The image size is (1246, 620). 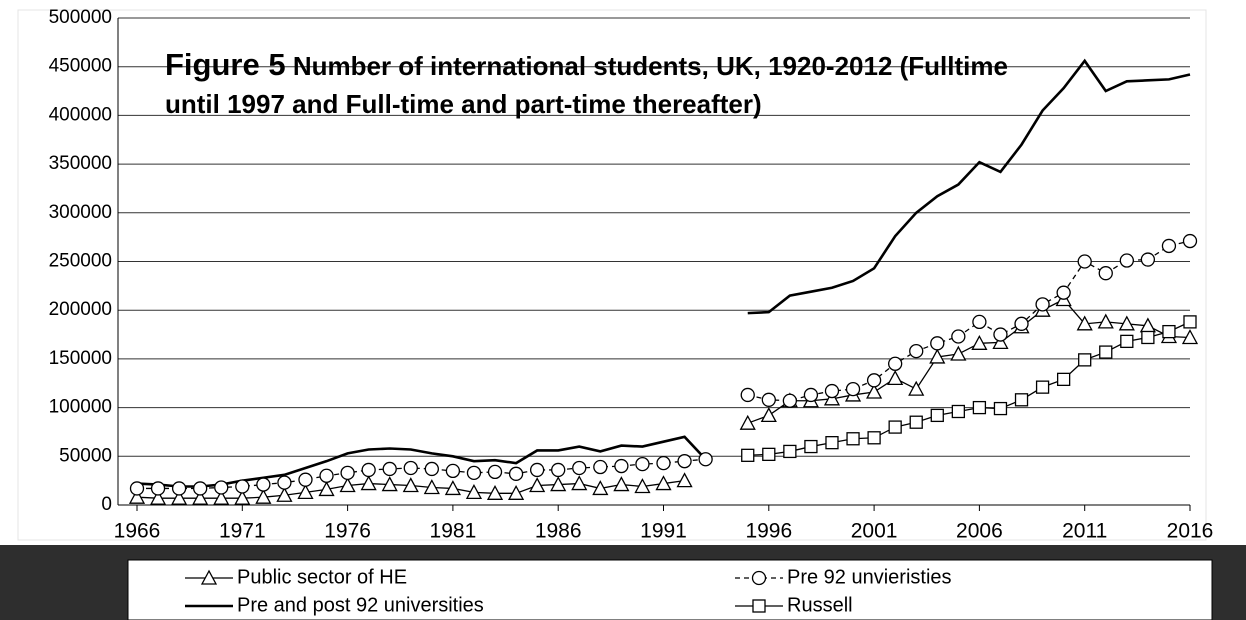 I want to click on x-tick-label: 1966, so click(x=137, y=531).